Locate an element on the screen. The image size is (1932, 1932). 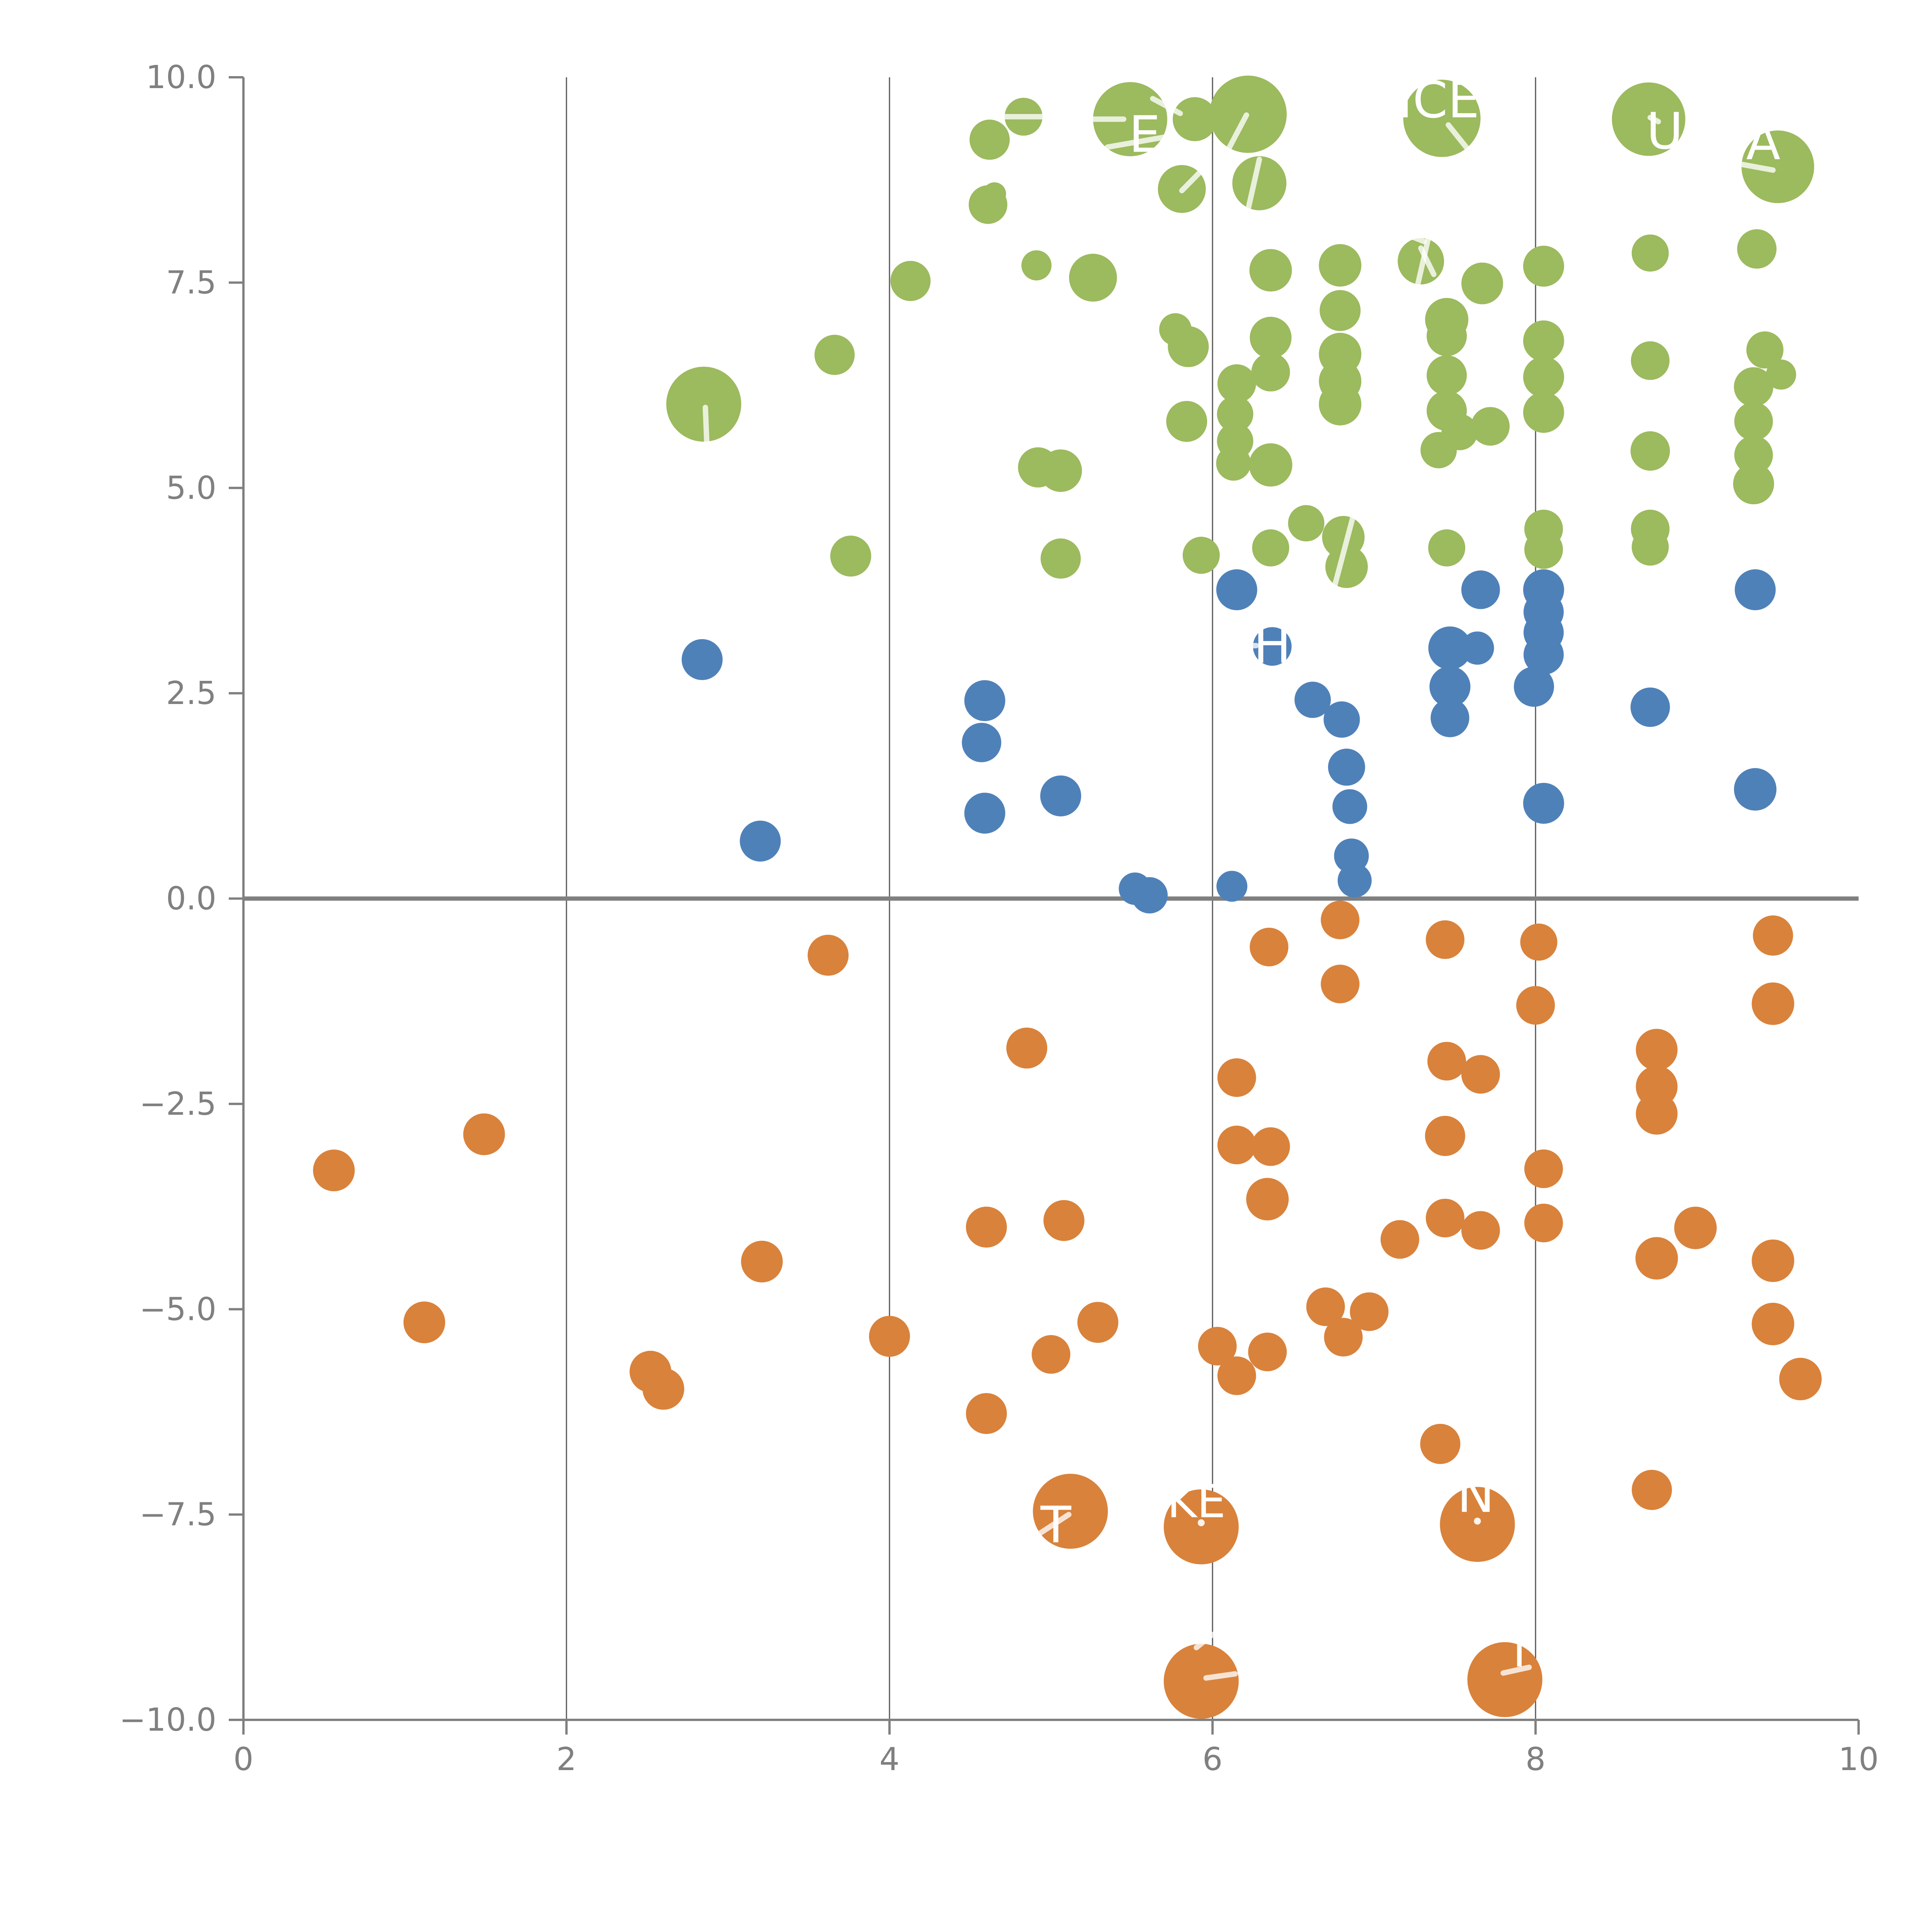
y-tick-label: 0.0 is located at coordinates (191, 899).